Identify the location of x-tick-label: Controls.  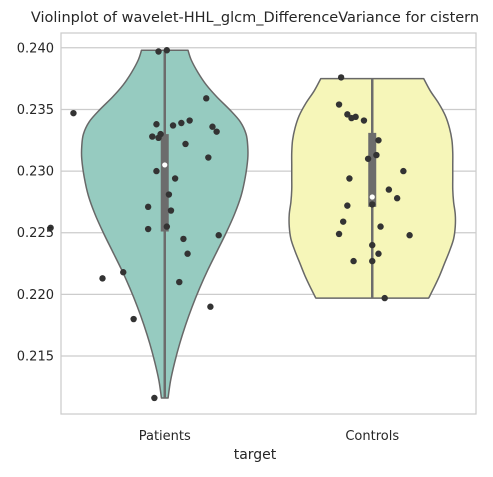
(372, 436).